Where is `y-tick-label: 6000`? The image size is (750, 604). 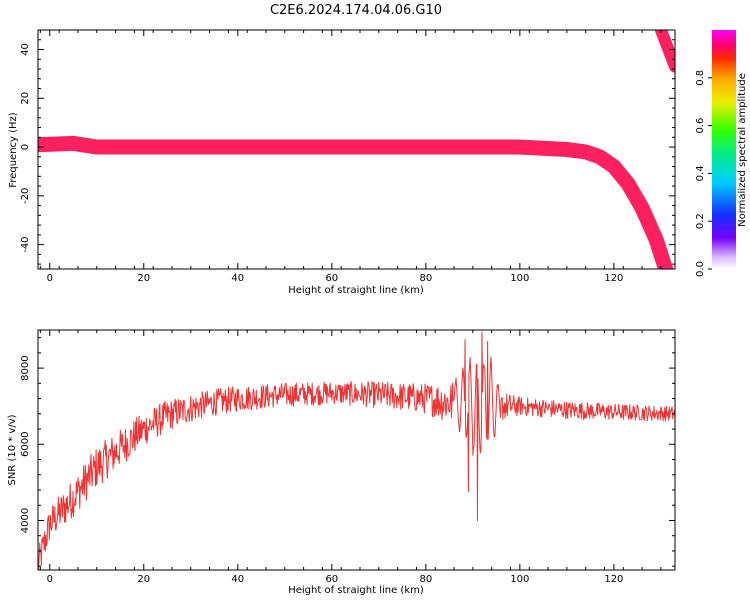 y-tick-label: 6000 is located at coordinates (25, 444).